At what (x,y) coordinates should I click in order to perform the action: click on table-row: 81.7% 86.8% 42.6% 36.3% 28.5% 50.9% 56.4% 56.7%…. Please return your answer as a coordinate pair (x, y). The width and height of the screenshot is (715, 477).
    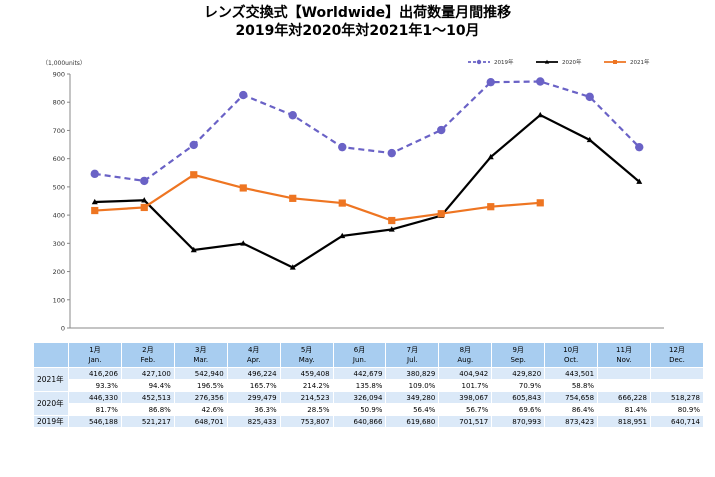
    Looking at the image, I should click on (369, 409).